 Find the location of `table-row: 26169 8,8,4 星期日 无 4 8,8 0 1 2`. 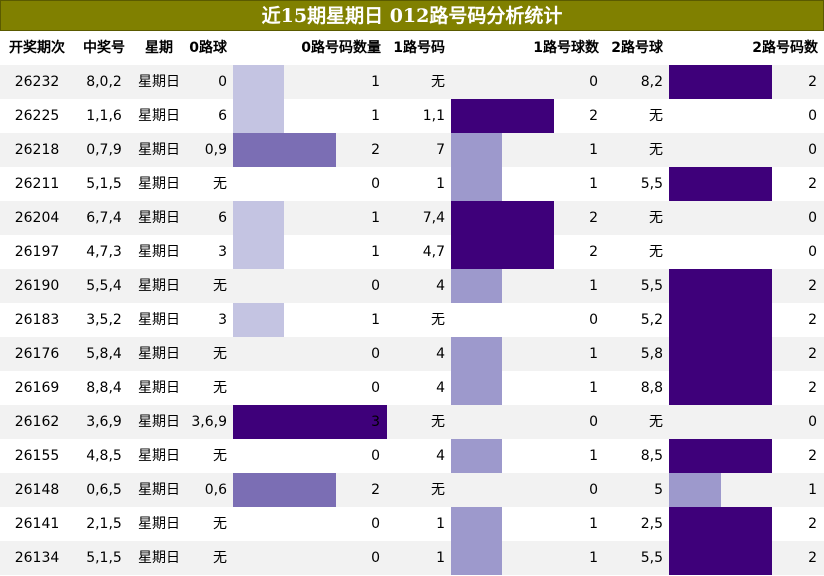

table-row: 26169 8,8,4 星期日 无 4 8,8 0 1 2 is located at coordinates (412, 388).